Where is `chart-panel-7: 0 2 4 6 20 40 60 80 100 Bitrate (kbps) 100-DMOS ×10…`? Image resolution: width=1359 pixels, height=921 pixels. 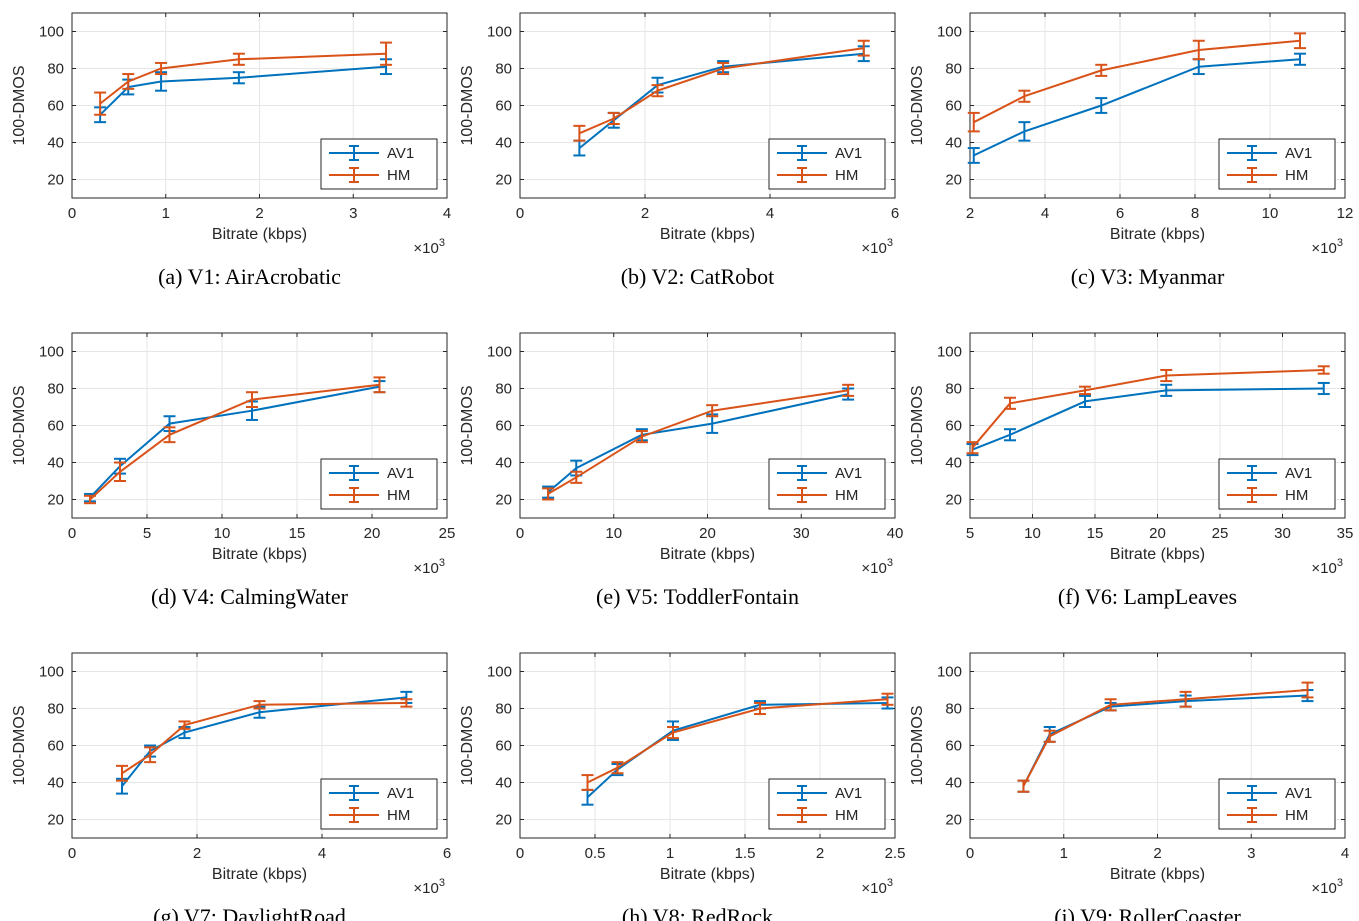 chart-panel-7: 0 2 4 6 20 40 60 80 100 Bitrate (kbps) 100-DMOS ×10… is located at coordinates (231, 786).